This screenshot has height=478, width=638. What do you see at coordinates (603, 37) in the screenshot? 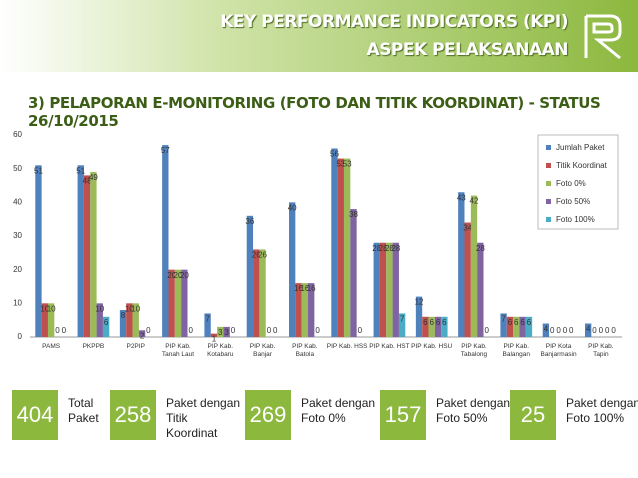
I see `logo` at bounding box center [603, 37].